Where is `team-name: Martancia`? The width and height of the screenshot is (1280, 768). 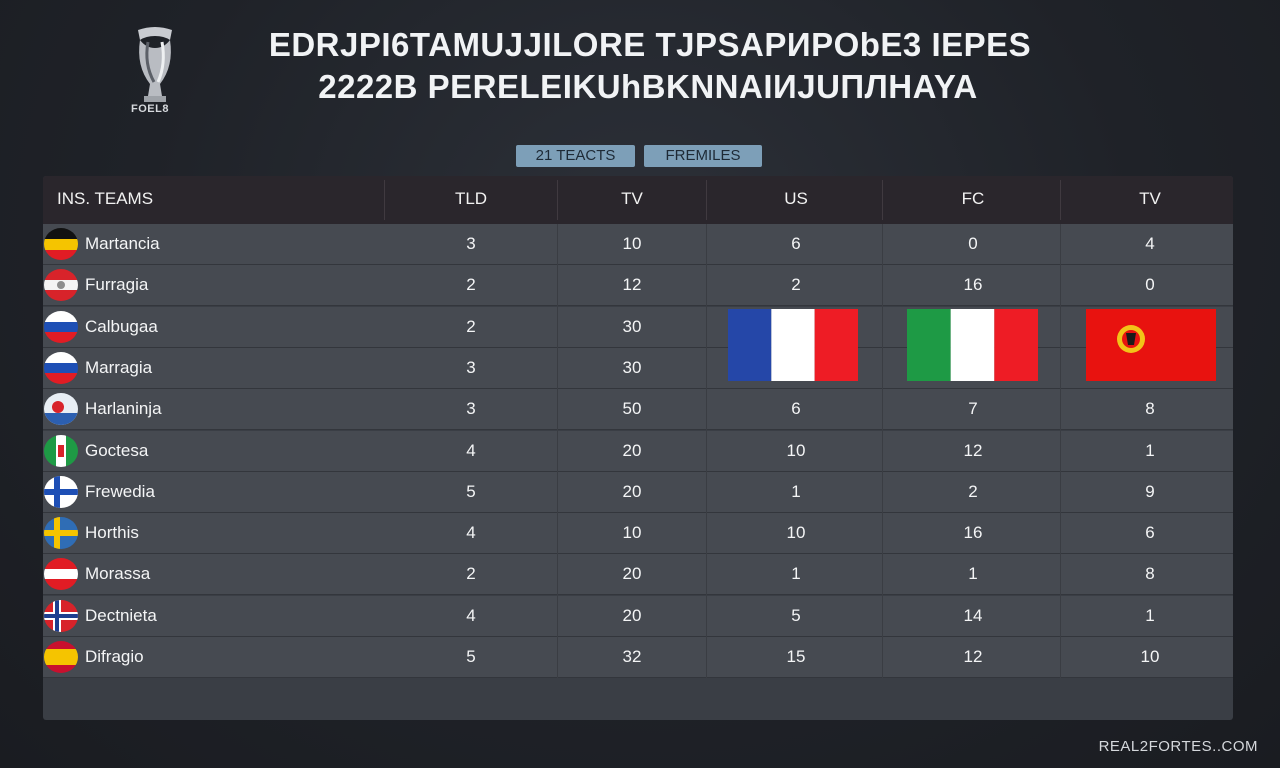 team-name: Martancia is located at coordinates (122, 243).